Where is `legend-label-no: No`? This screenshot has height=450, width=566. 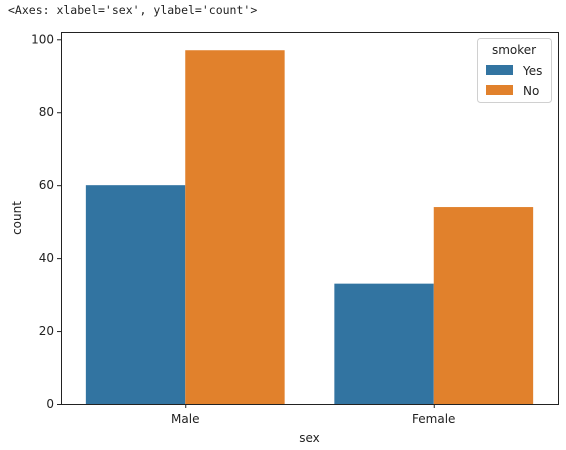
legend-label-no: No is located at coordinates (531, 91).